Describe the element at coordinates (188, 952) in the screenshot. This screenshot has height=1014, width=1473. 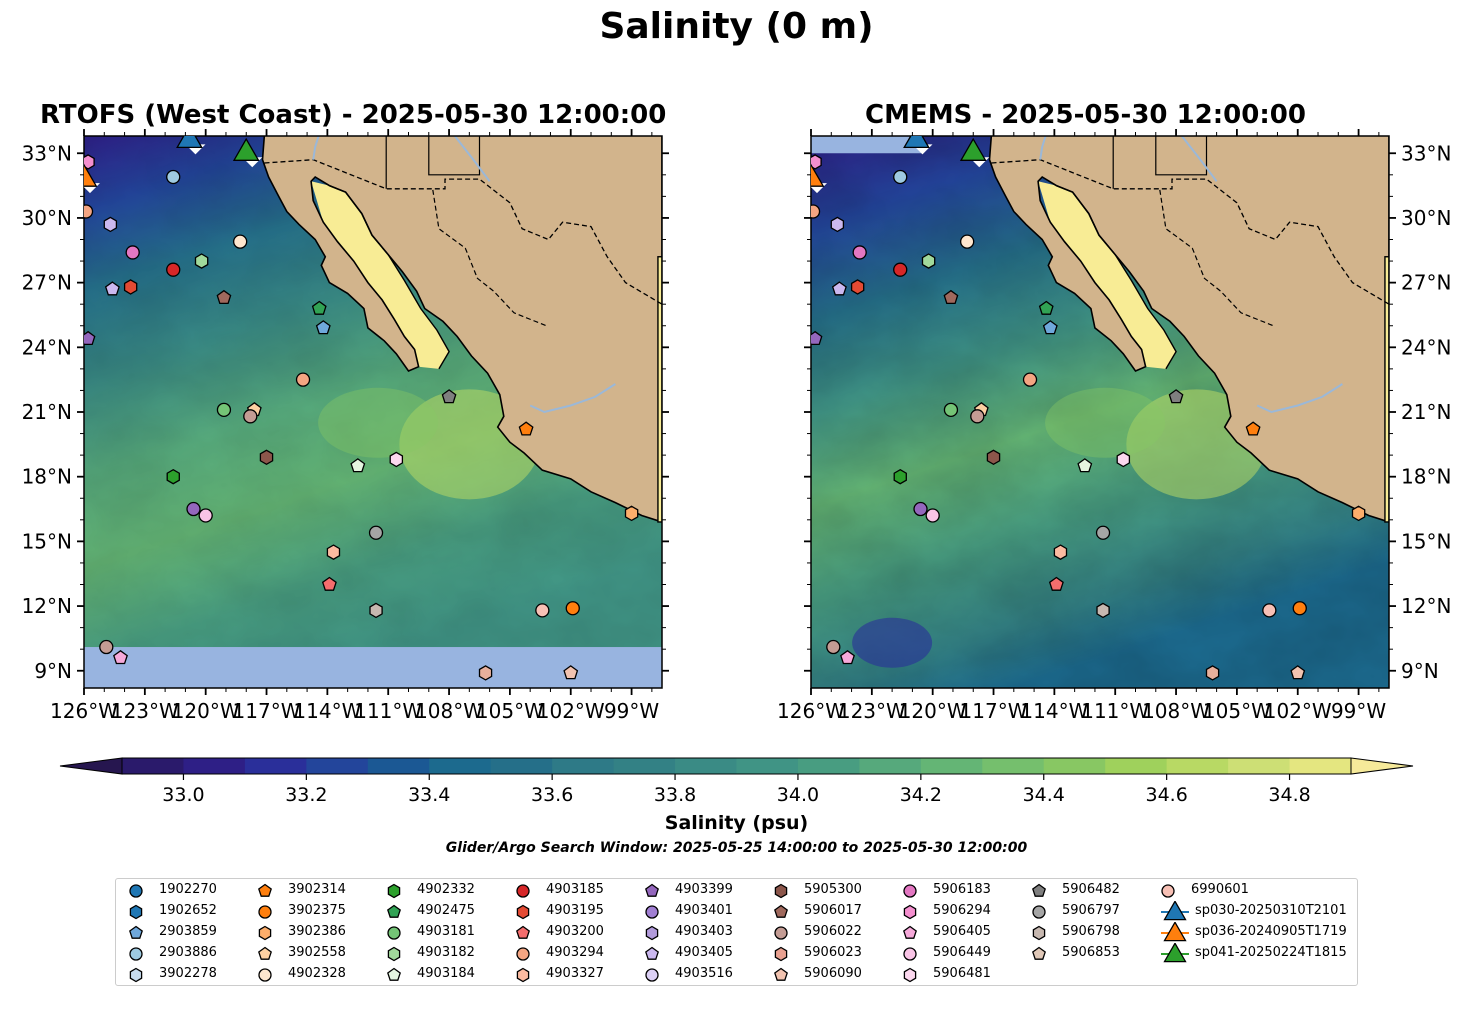
I see `legend-label: 2903886` at that location.